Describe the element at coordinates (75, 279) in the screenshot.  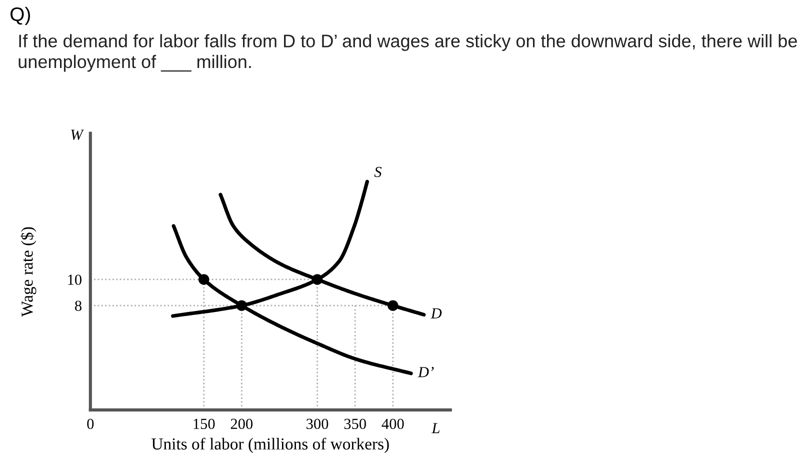
I see `y-tick-label: 10` at that location.